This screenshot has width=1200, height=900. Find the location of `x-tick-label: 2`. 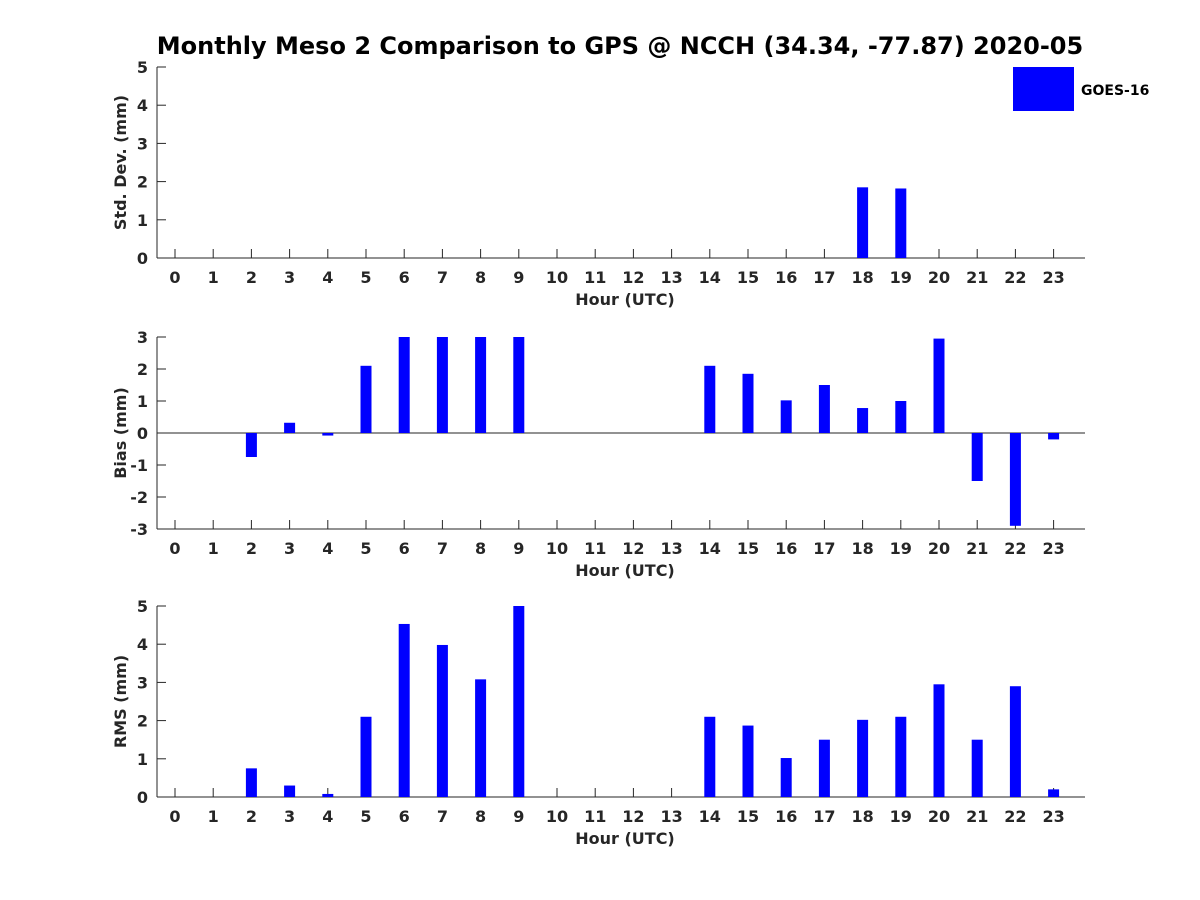

x-tick-label: 2 is located at coordinates (251, 548).